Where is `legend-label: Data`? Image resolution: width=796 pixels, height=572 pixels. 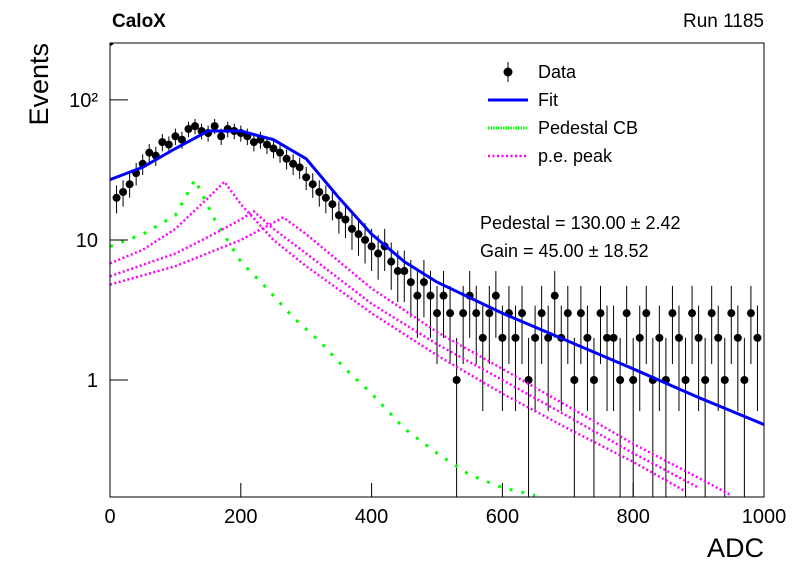
legend-label: Data is located at coordinates (557, 72).